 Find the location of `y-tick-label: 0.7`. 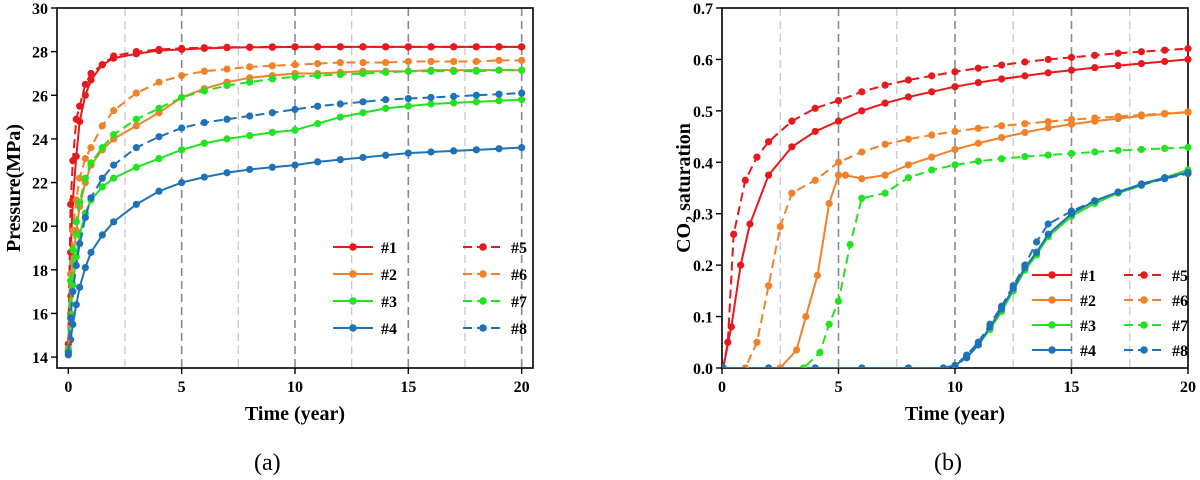

y-tick-label: 0.7 is located at coordinates (703, 9).